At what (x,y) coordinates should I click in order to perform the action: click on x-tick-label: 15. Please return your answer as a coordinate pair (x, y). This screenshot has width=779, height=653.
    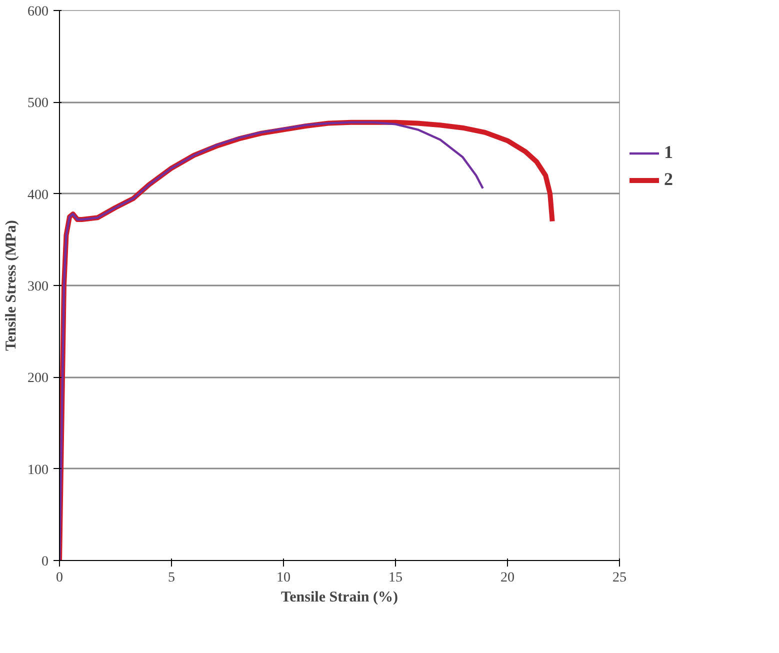
    Looking at the image, I should click on (395, 578).